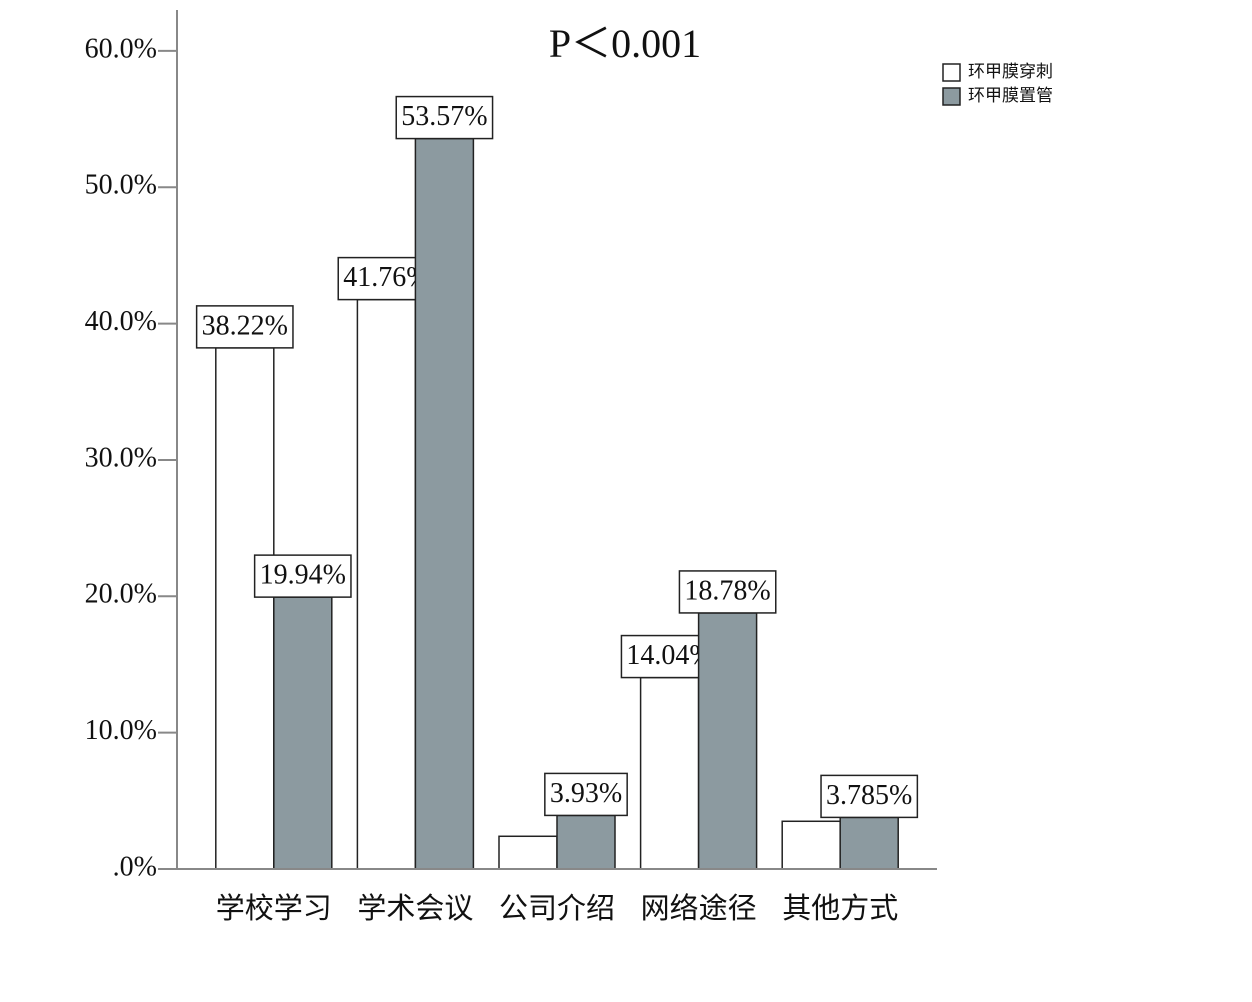 Image resolution: width=1252 pixels, height=1002 pixels. Describe the element at coordinates (1010, 72) in the screenshot. I see `legend-label: 环甲膜穿刺` at that location.